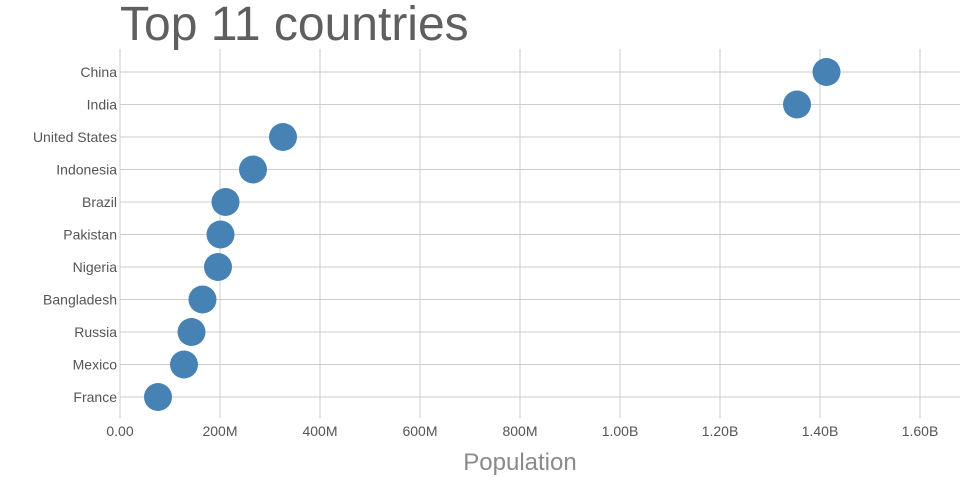  Describe the element at coordinates (86, 170) in the screenshot. I see `y-category-label: Indonesia` at that location.